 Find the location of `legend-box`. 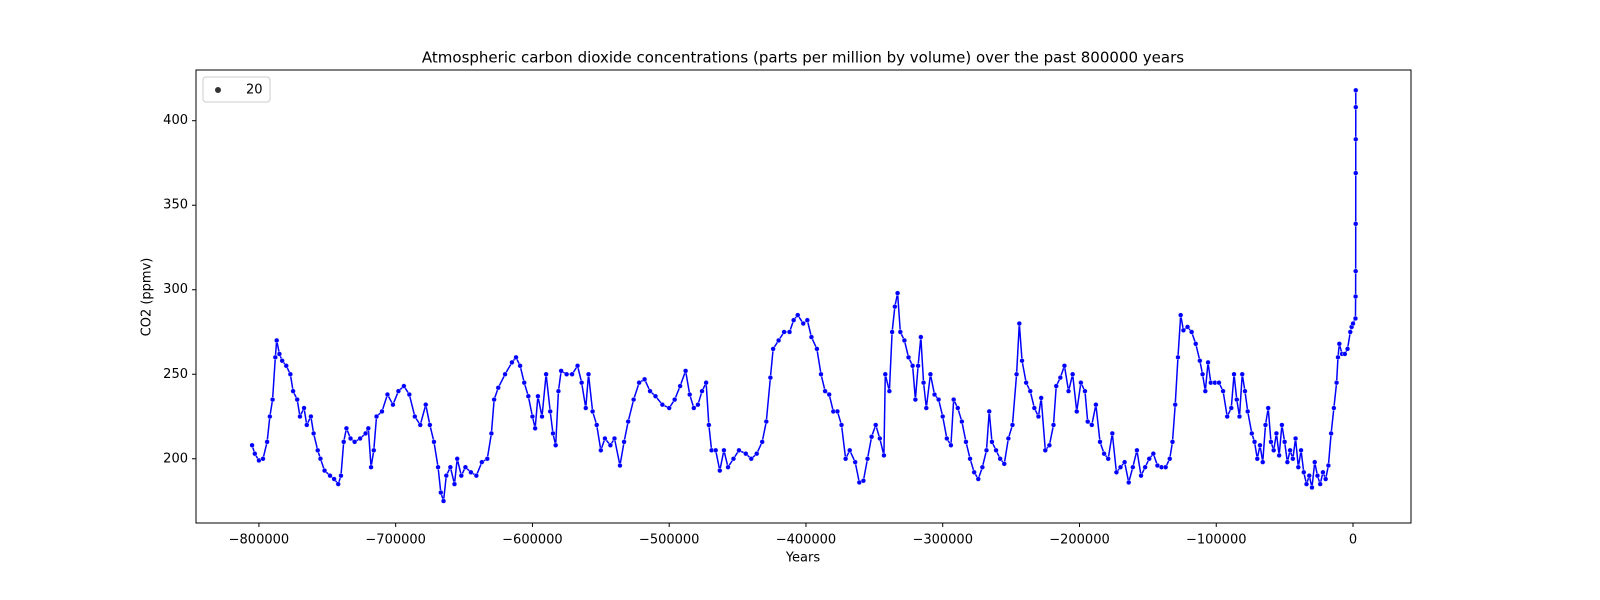

legend-box is located at coordinates (236, 89).